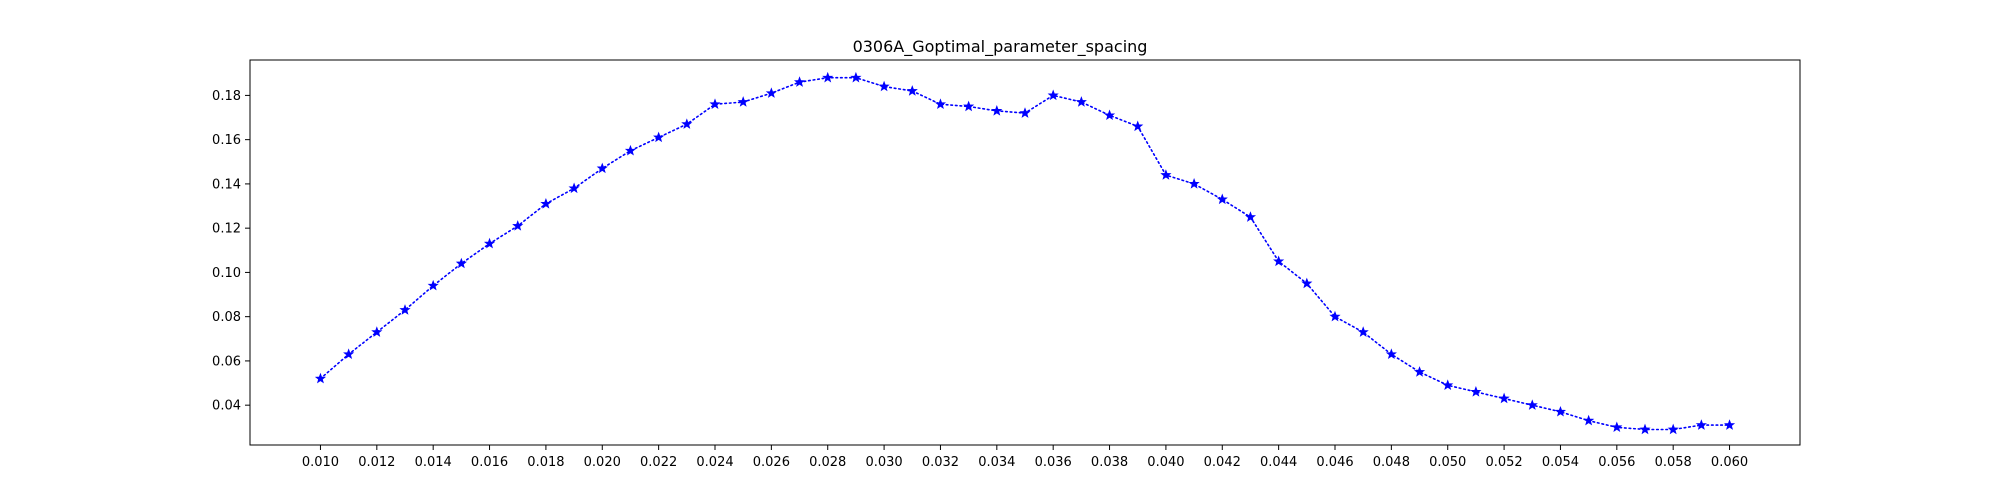 This screenshot has height=500, width=2000. I want to click on y-tick-label: 0.14, so click(226, 184).